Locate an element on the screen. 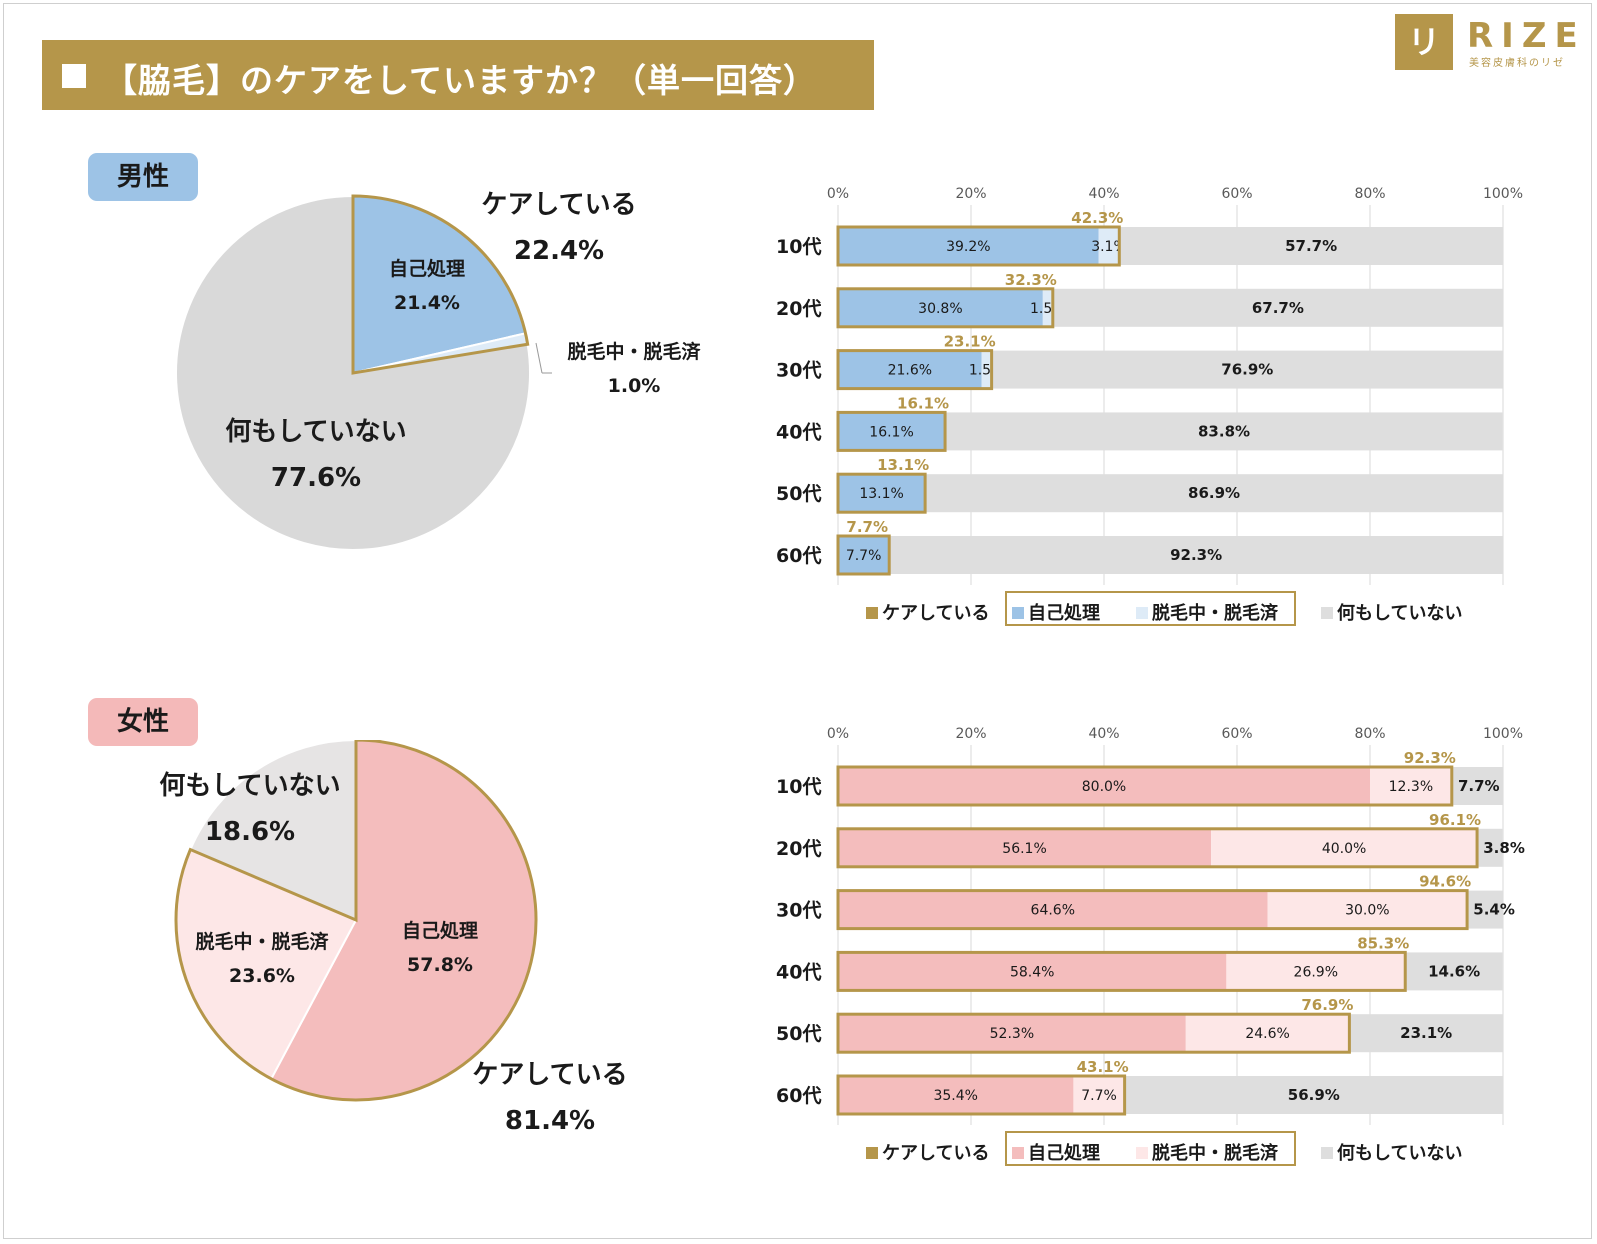 This screenshot has width=1597, height=1244. male-label-nothing: 57.7% is located at coordinates (1311, 246).